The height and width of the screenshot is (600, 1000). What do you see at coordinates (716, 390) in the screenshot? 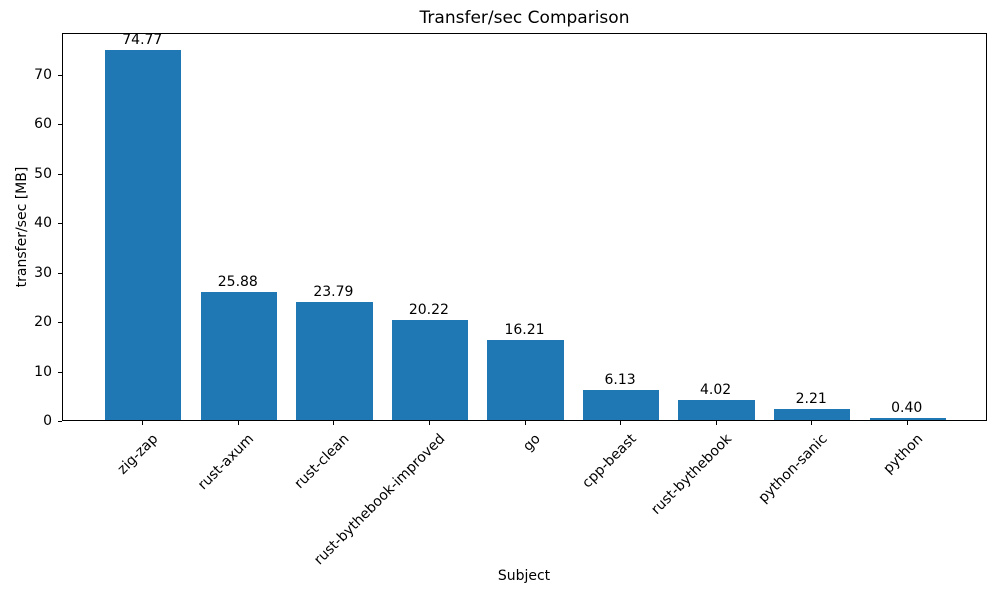
I see `bar-value-label: 4.02` at bounding box center [716, 390].